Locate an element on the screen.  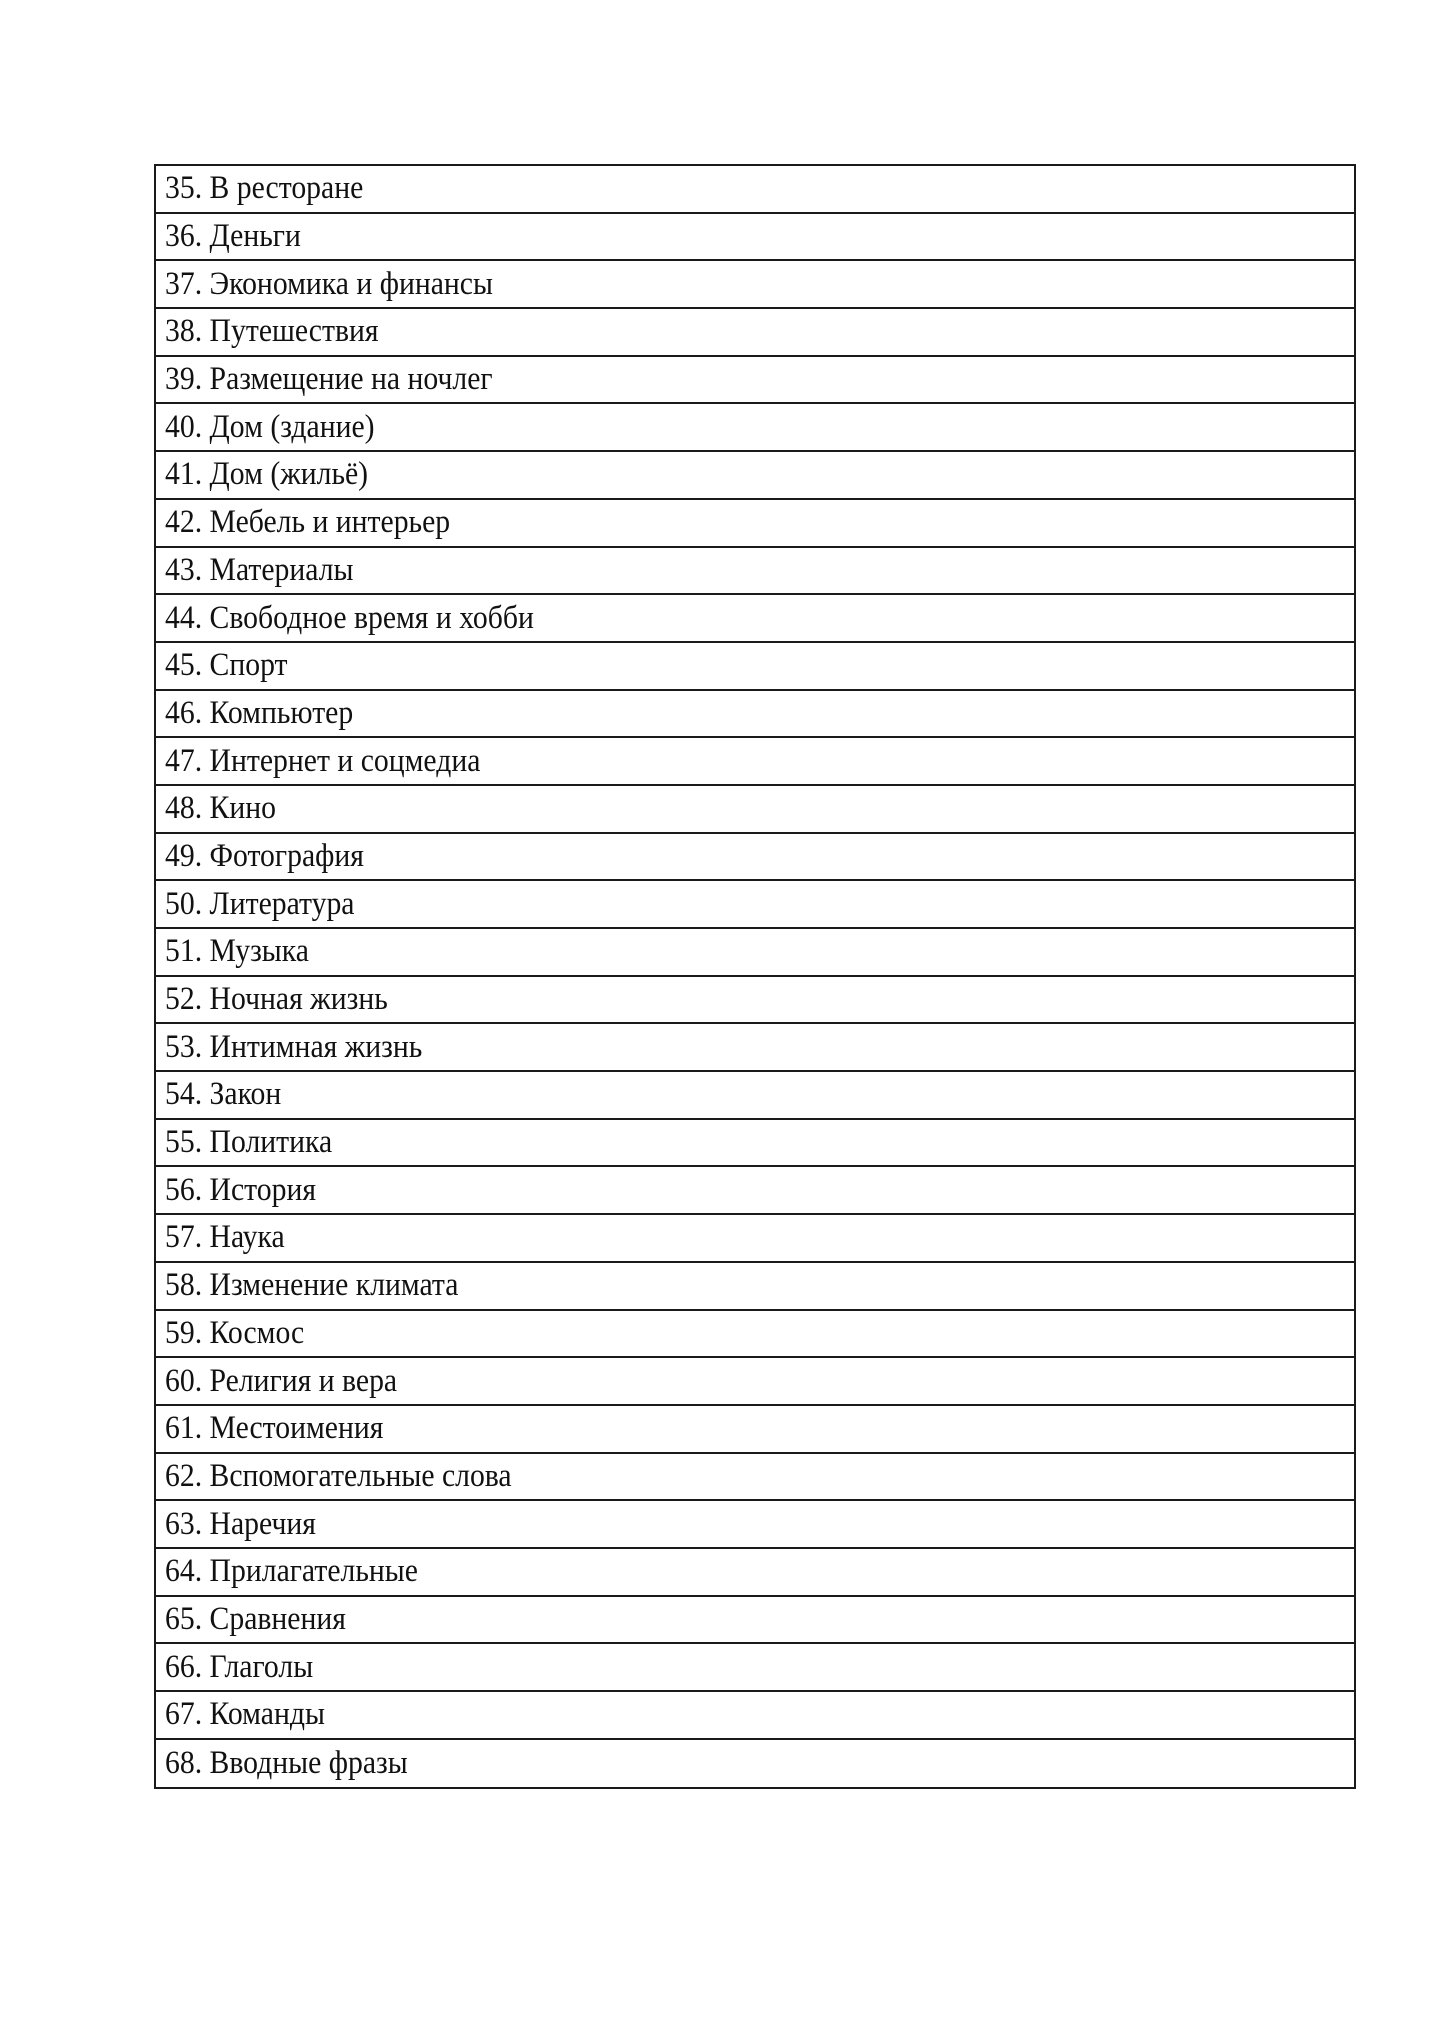
table-row: 59. Космос is located at coordinates (755, 1335).